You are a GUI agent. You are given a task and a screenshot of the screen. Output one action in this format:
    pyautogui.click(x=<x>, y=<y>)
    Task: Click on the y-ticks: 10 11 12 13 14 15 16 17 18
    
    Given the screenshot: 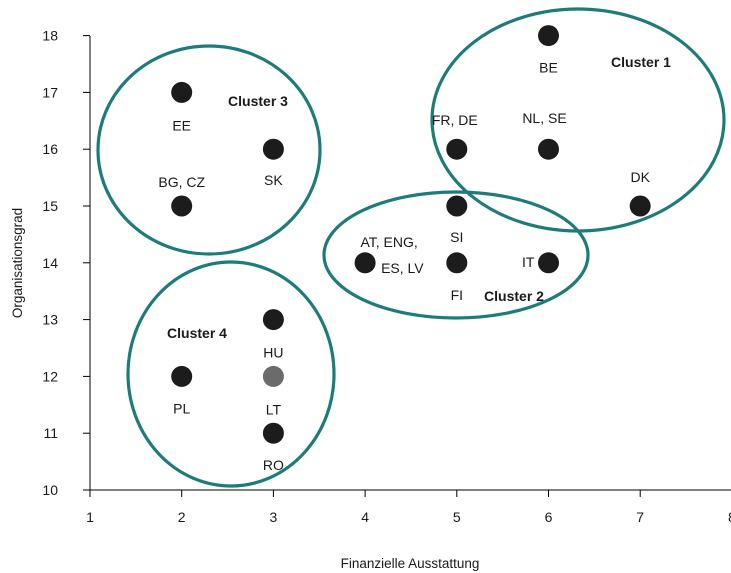 What is the action you would take?
    pyautogui.click(x=66, y=263)
    